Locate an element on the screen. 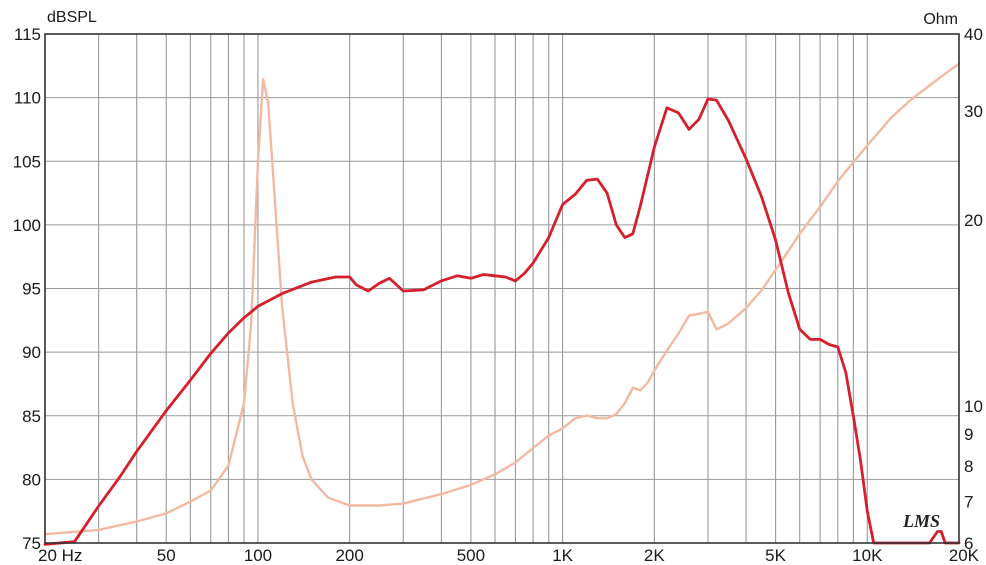 The width and height of the screenshot is (986, 565). y-right-tick-label: 10 is located at coordinates (973, 406).